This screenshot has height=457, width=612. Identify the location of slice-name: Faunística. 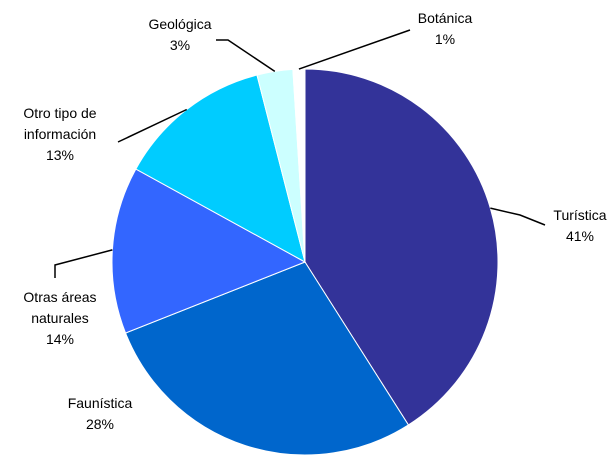
(100, 403).